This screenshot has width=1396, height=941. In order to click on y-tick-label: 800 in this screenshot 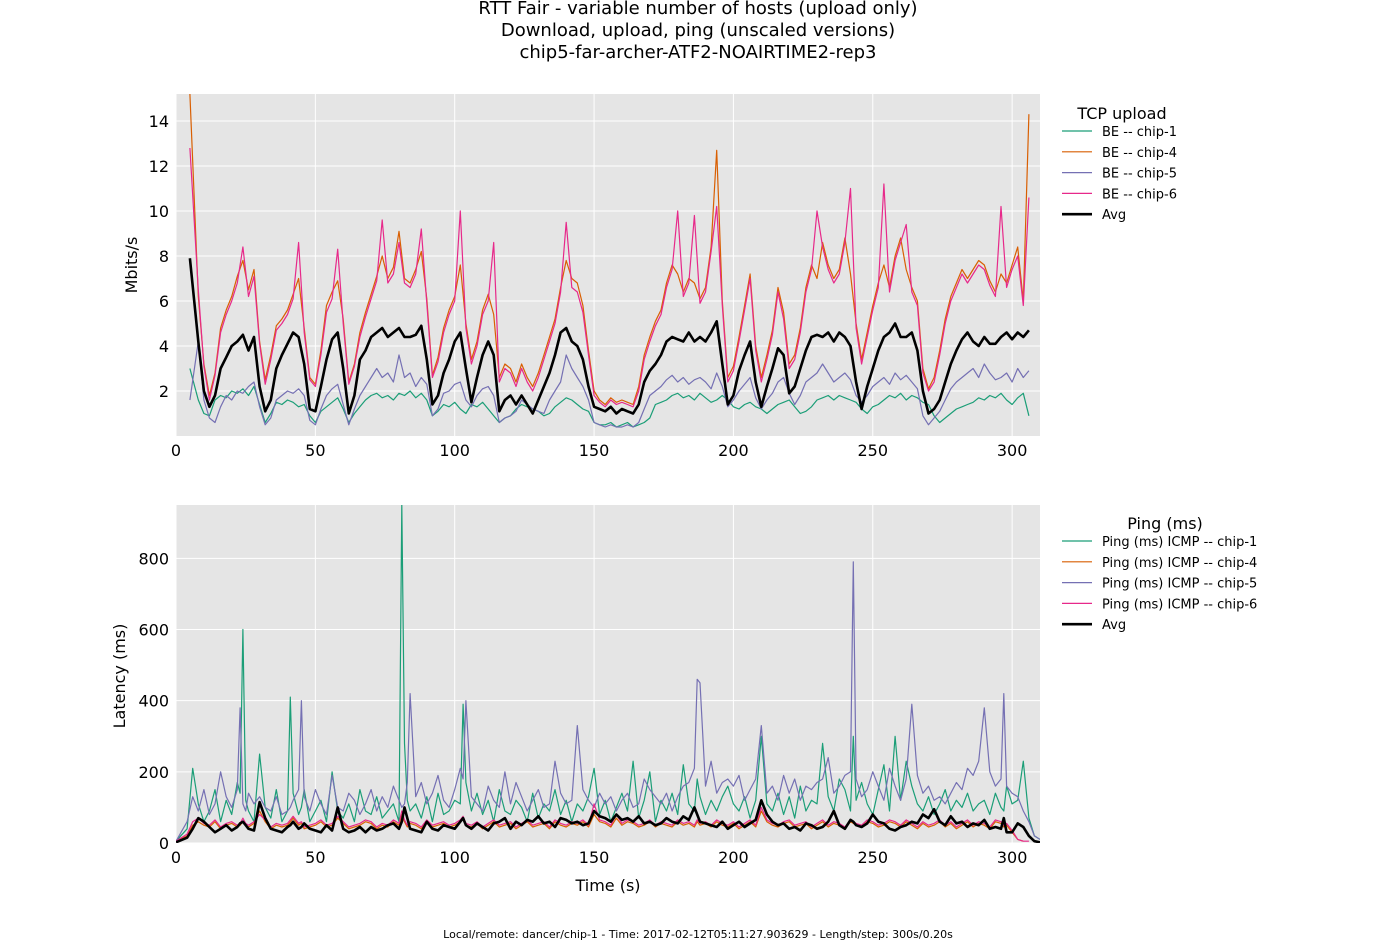, I will do `click(153, 558)`.